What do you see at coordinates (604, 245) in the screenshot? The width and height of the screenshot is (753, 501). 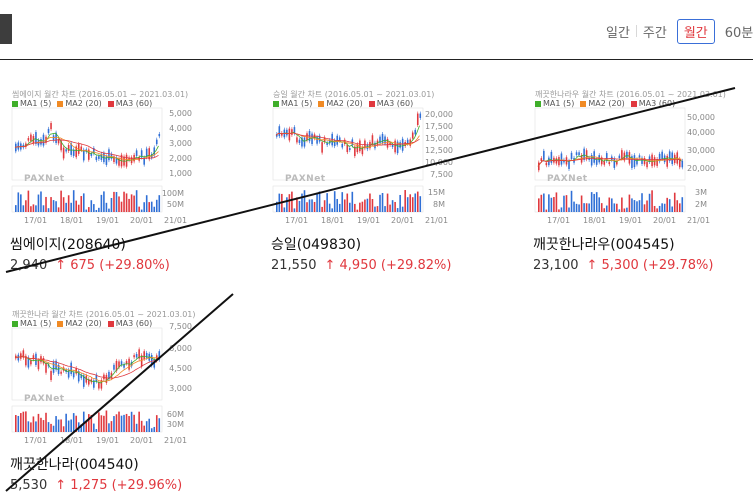 I see `stock-name: 깨끗한나라우(004545)` at bounding box center [604, 245].